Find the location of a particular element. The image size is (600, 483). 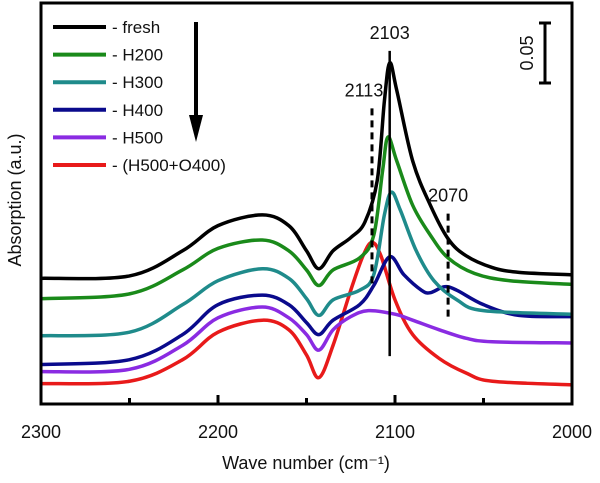

legend-label: - (H500+O400) is located at coordinates (169, 165).